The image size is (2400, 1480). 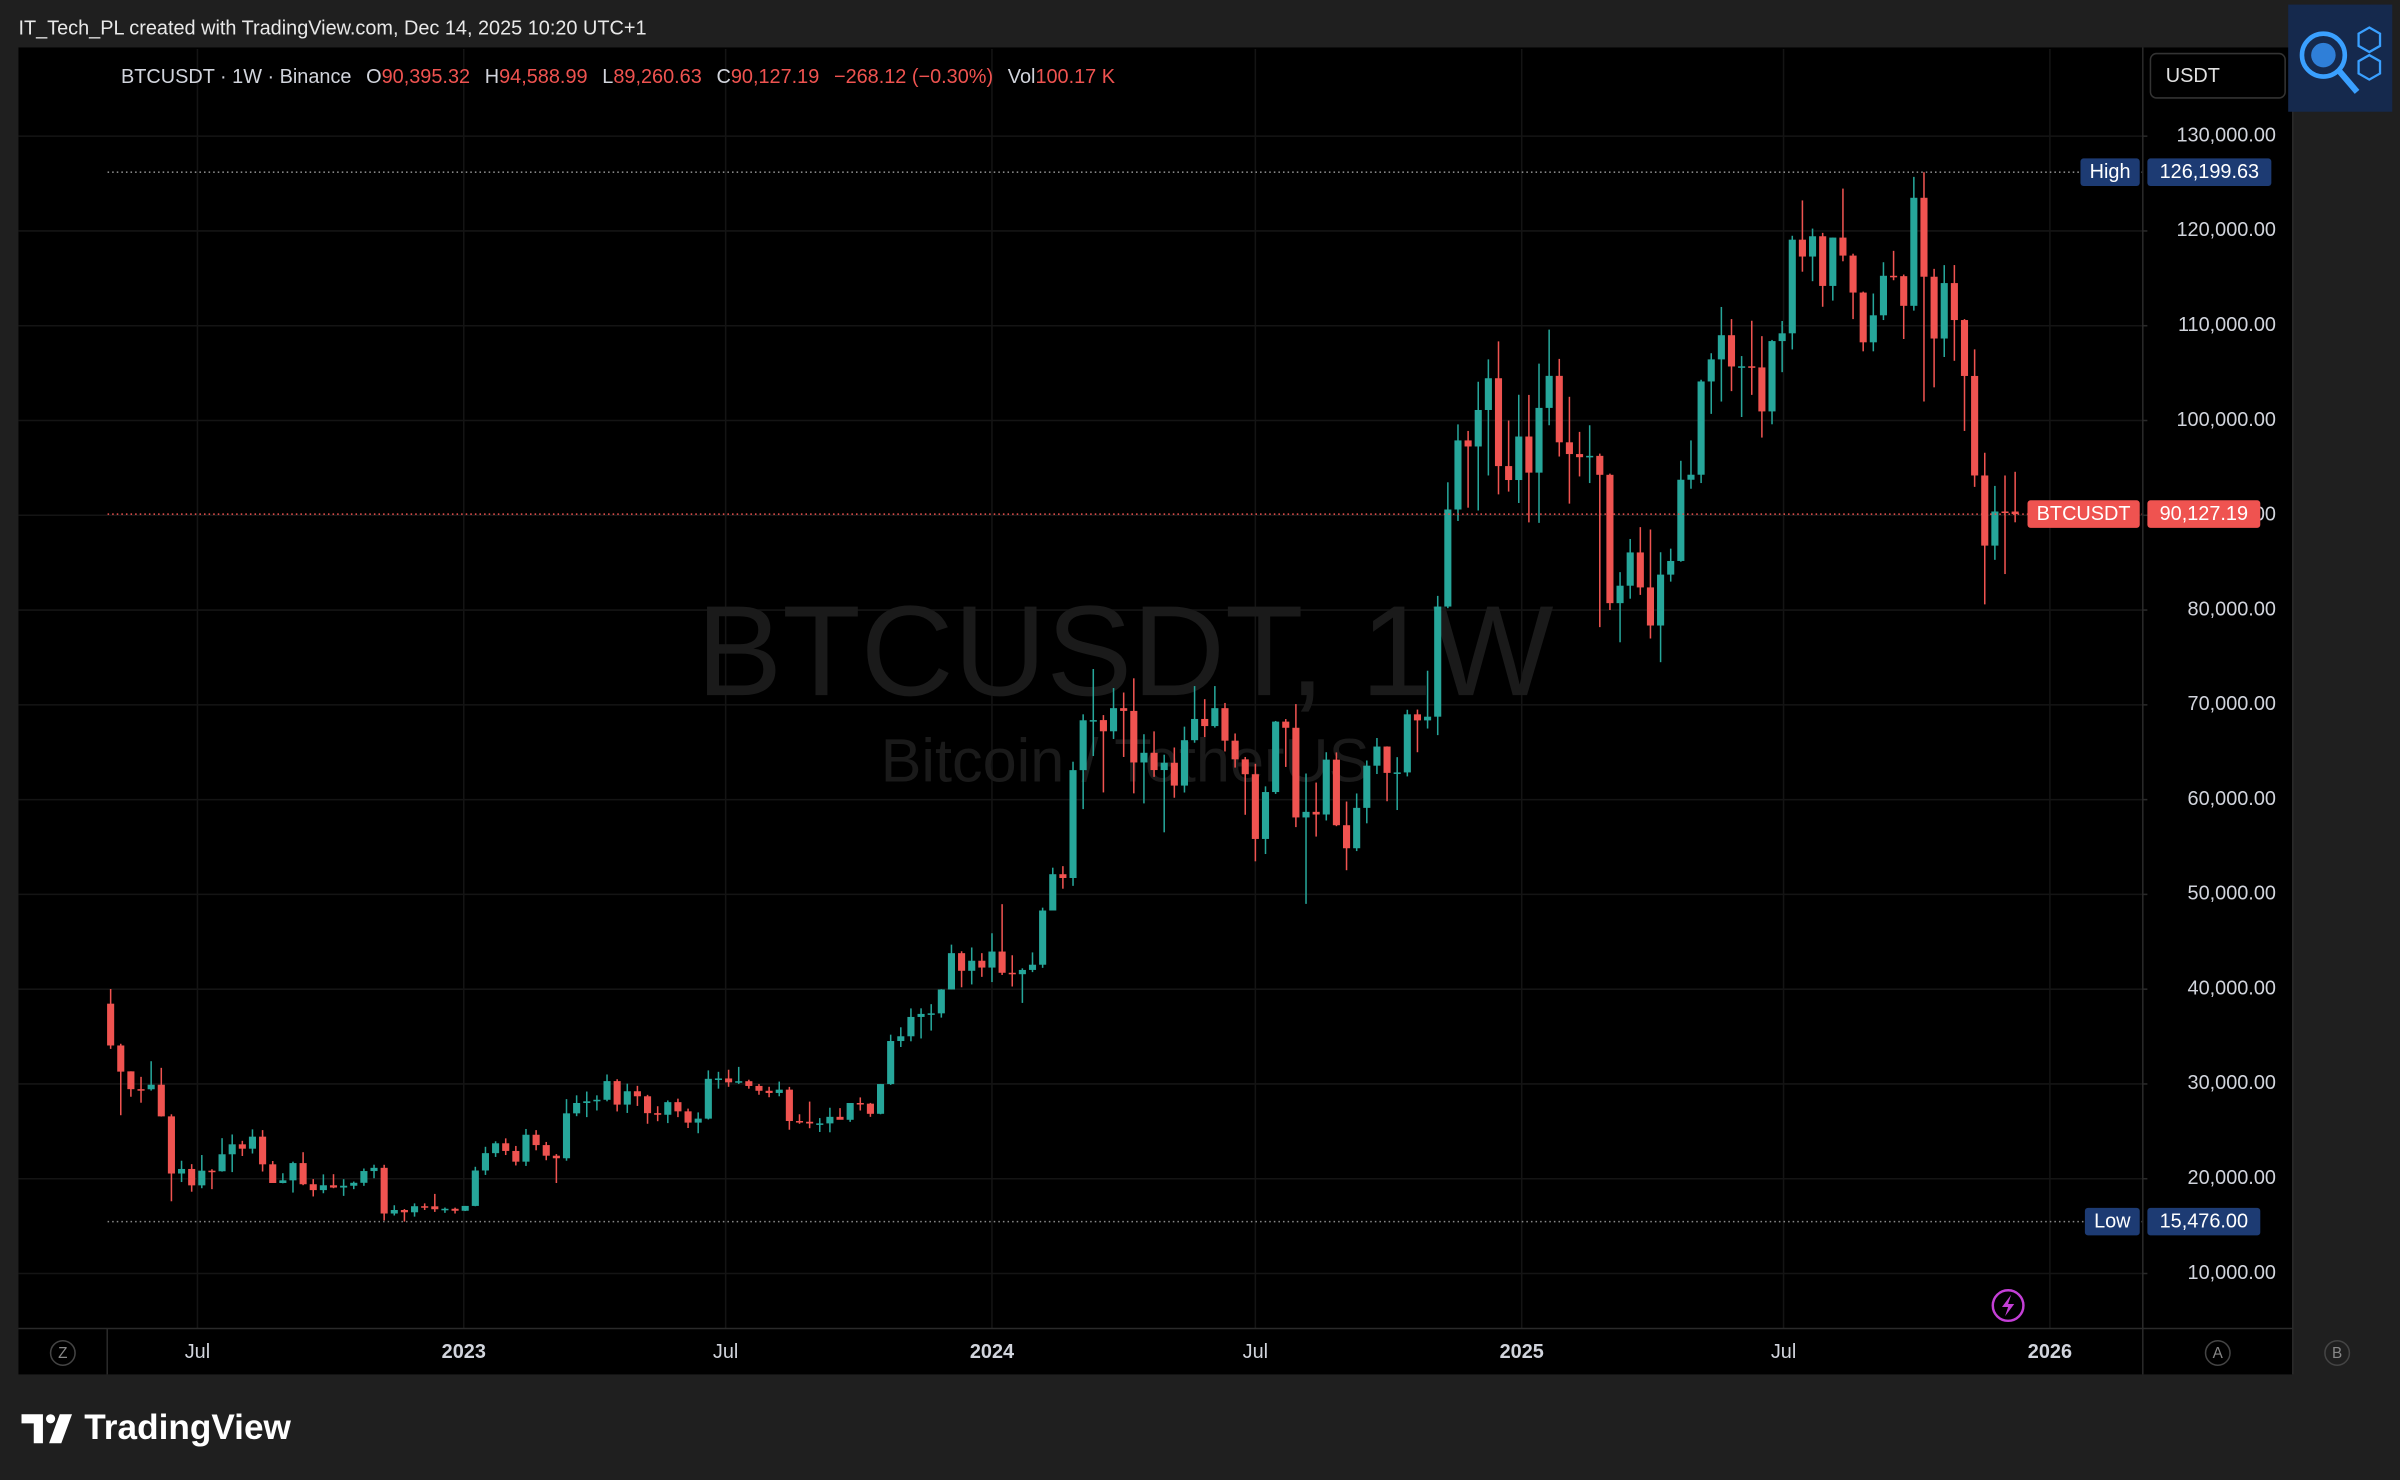 What do you see at coordinates (2204, 514) in the screenshot?
I see `marker-value-box` at bounding box center [2204, 514].